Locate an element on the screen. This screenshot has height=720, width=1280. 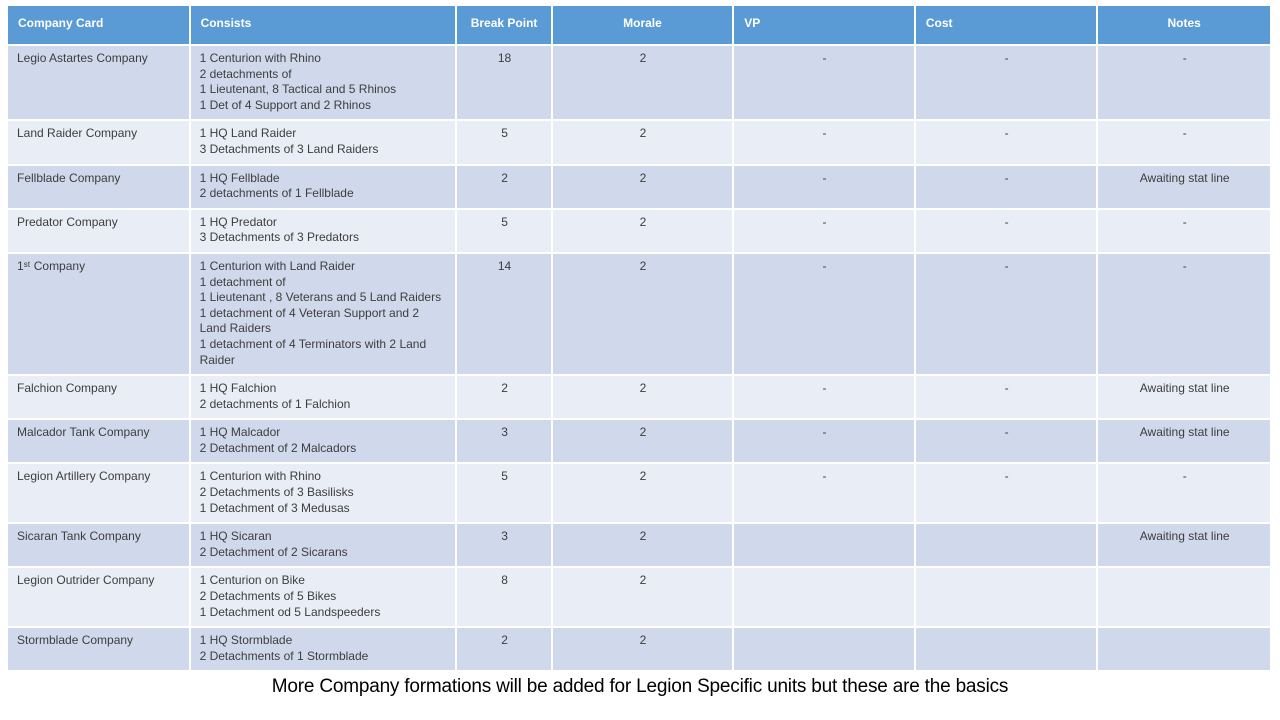
company-cell: 1ˢᵗ Company is located at coordinates (98, 314).